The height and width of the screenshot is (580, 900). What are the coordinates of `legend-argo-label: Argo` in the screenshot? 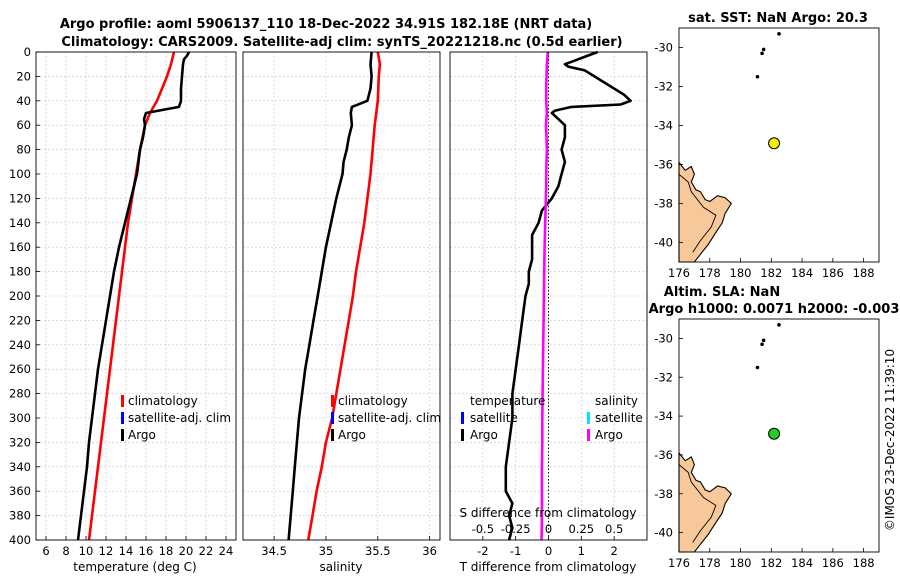 It's located at (142, 435).